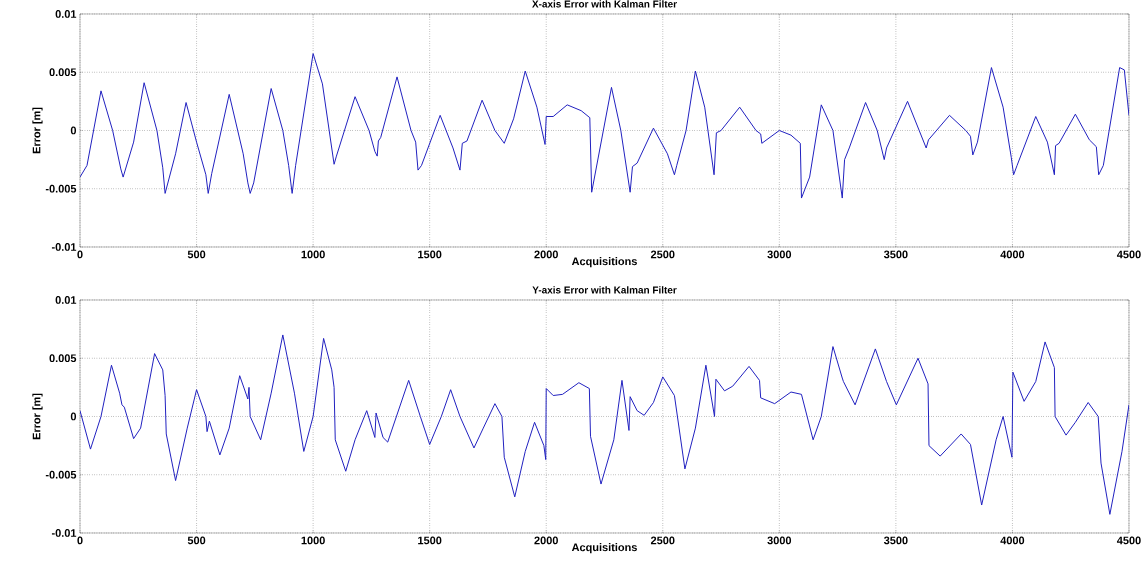 Image resolution: width=1145 pixels, height=567 pixels. What do you see at coordinates (604, 4) in the screenshot?
I see `chart-title: X-axis Error with Kalman Filter` at bounding box center [604, 4].